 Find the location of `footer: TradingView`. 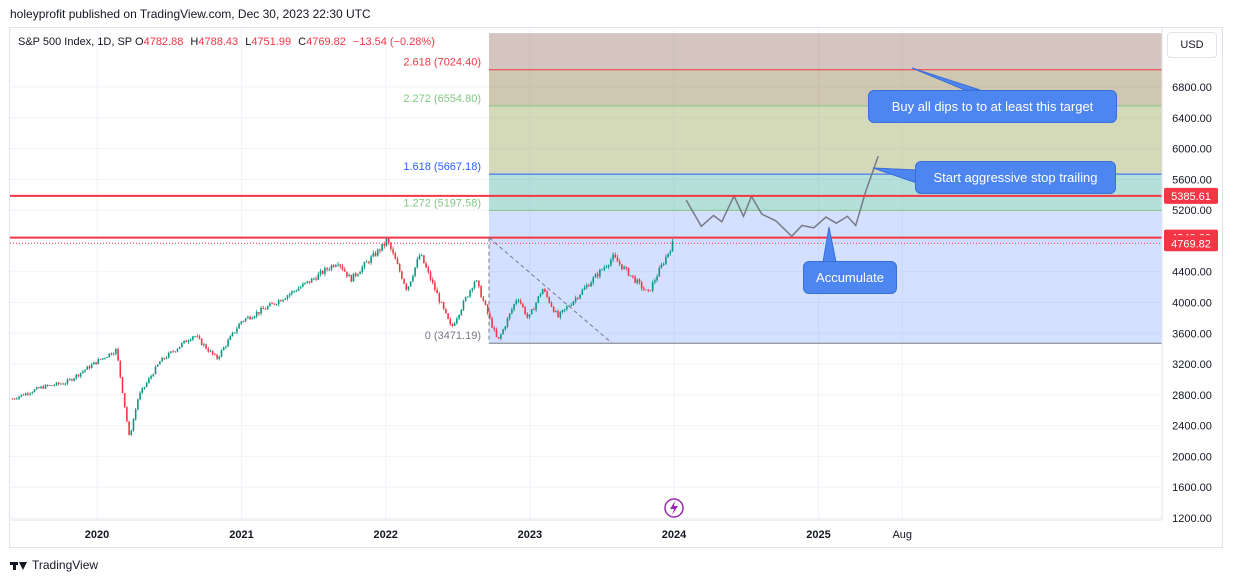

footer: TradingView is located at coordinates (54, 565).